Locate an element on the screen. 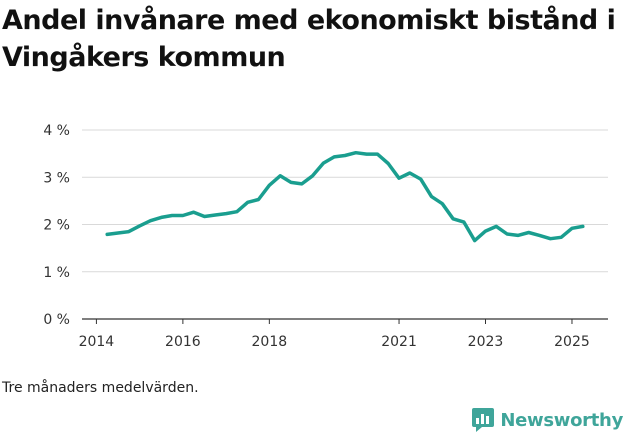 Image resolution: width=631 pixels, height=439 pixels. x-tick-label: 2018 is located at coordinates (270, 342).